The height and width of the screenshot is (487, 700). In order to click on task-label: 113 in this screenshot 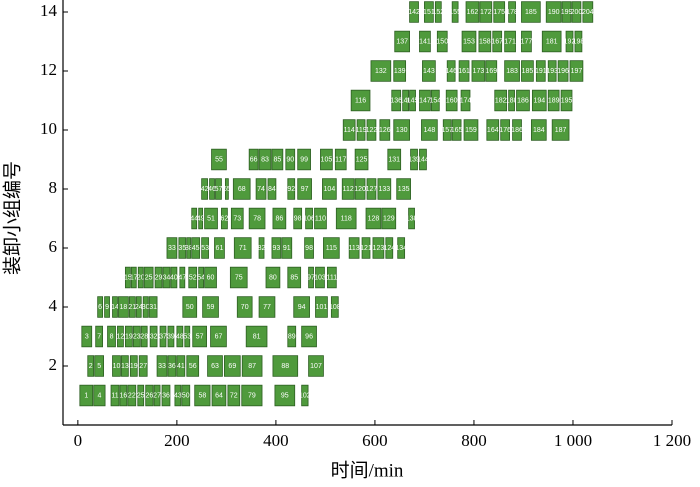, I will do `click(354, 248)`.